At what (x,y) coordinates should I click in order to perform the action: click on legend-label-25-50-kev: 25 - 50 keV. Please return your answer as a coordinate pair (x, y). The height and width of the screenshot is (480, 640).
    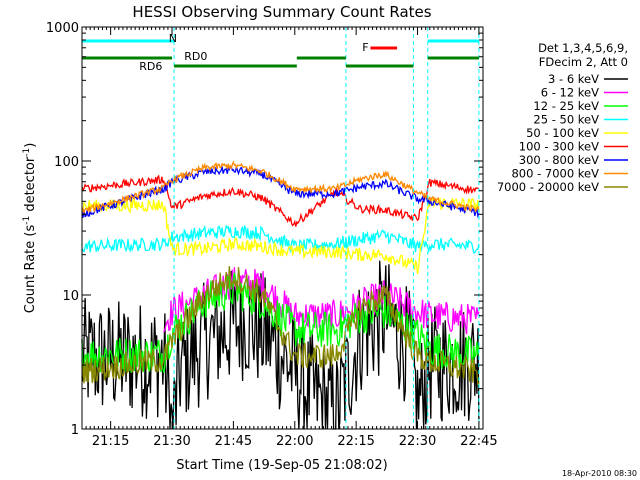
    Looking at the image, I should click on (566, 120).